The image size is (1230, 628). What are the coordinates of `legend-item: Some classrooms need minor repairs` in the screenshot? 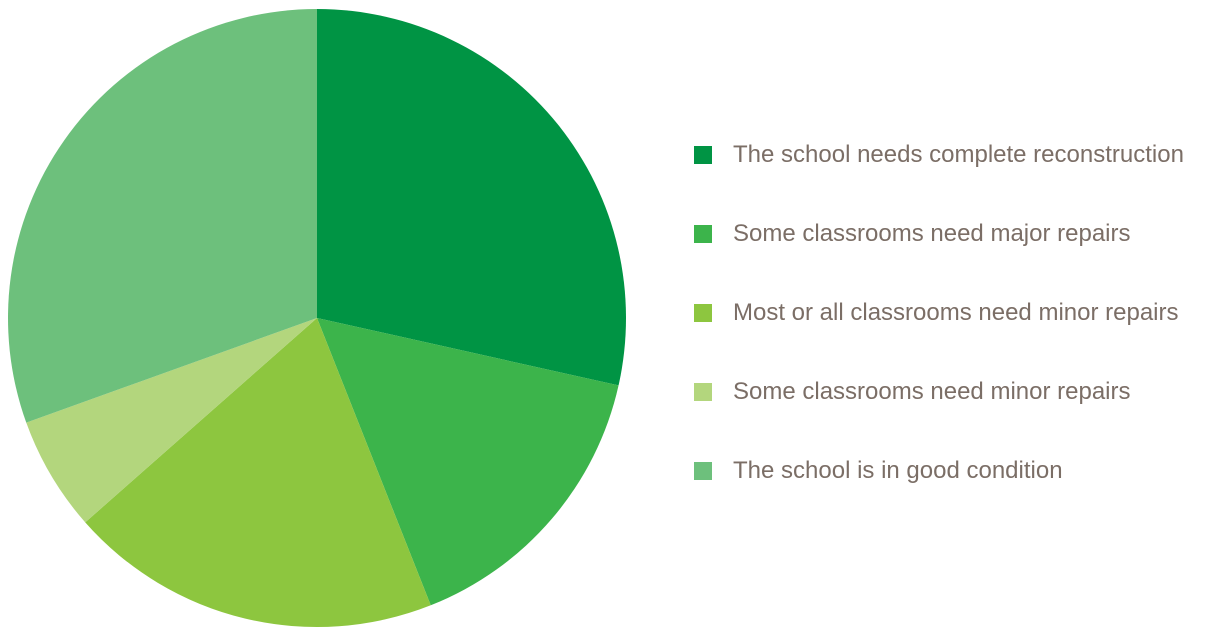 It's located at (939, 392).